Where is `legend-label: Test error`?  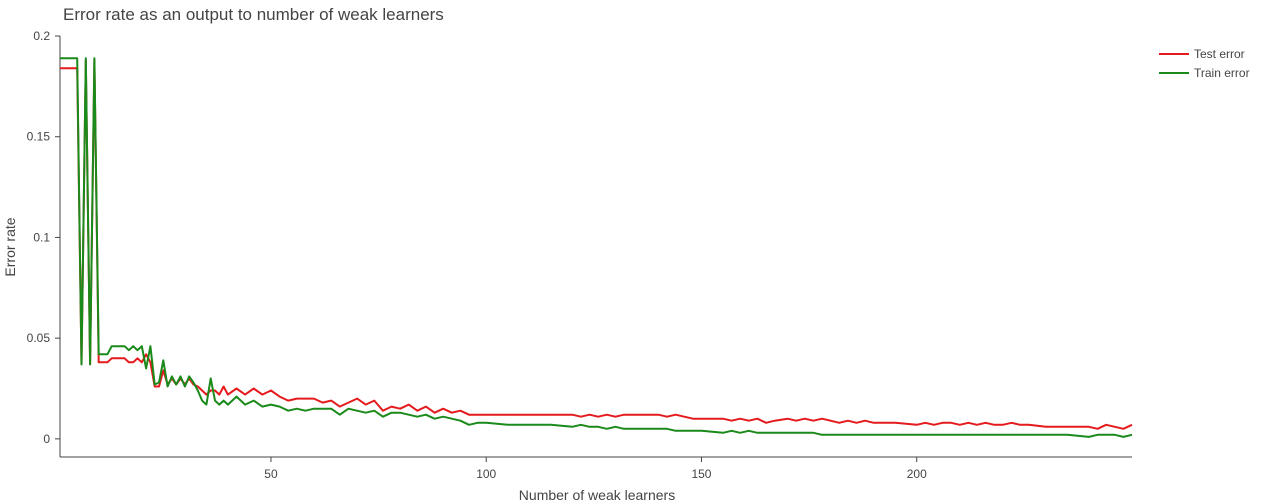 legend-label: Test error is located at coordinates (1219, 54).